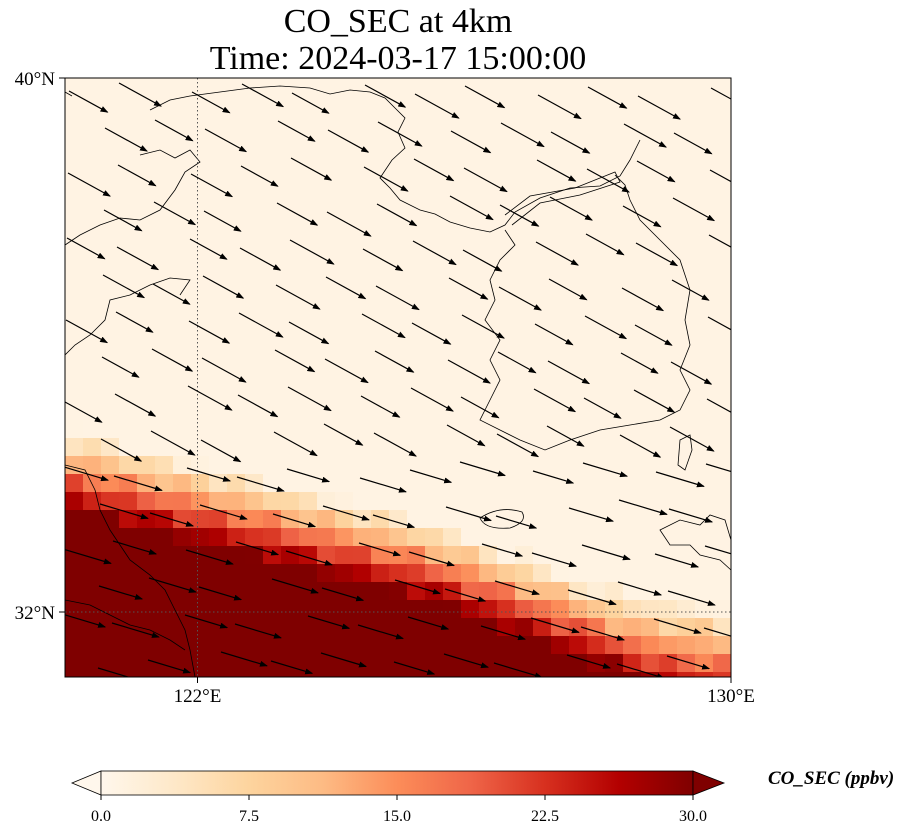 This screenshot has width=916, height=836. I want to click on colorbar-tick-label: 22.5, so click(545, 816).